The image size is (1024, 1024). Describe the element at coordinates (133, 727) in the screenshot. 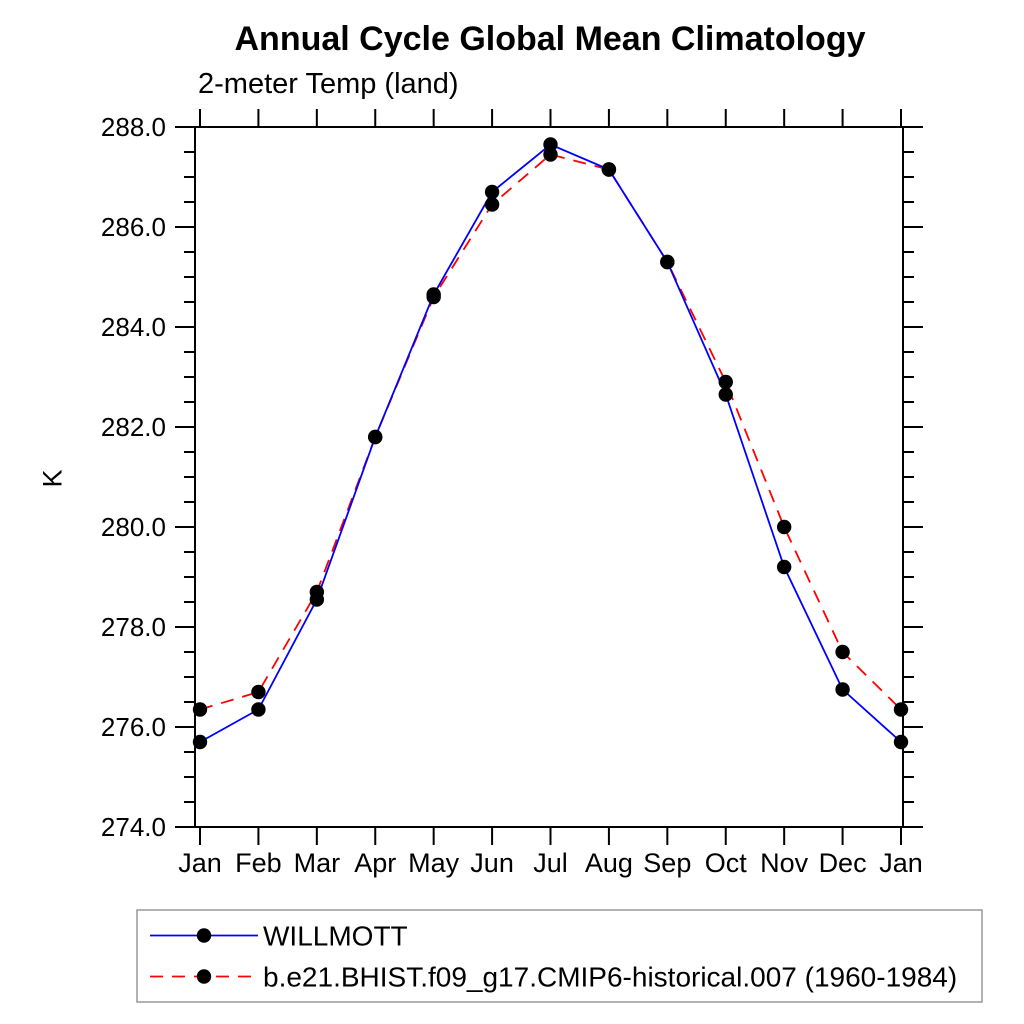

I see `y-tick-label: 276.0` at that location.